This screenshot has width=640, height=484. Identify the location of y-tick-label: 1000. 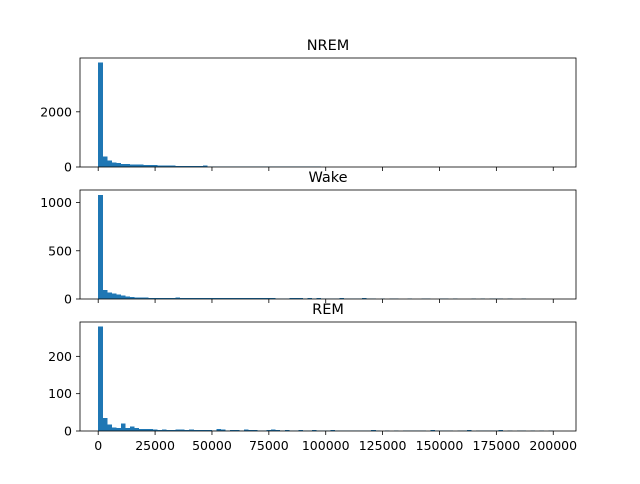
(56, 202).